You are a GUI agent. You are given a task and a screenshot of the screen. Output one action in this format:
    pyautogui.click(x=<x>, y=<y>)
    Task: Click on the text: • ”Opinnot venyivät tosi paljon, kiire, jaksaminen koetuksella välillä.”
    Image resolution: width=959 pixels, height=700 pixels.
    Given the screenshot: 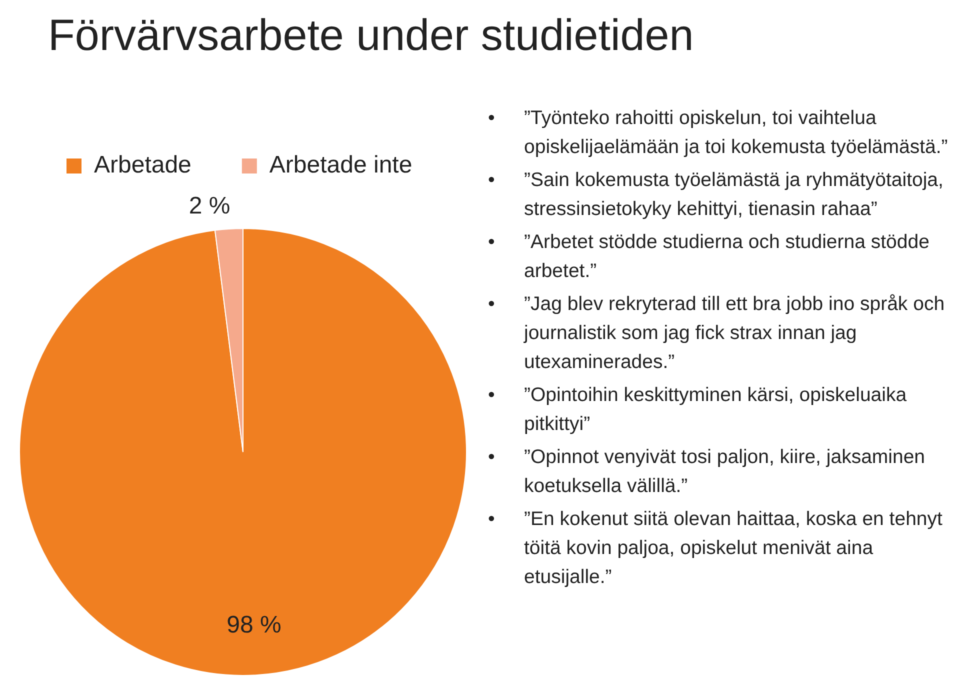 What is the action you would take?
    pyautogui.click(x=707, y=471)
    